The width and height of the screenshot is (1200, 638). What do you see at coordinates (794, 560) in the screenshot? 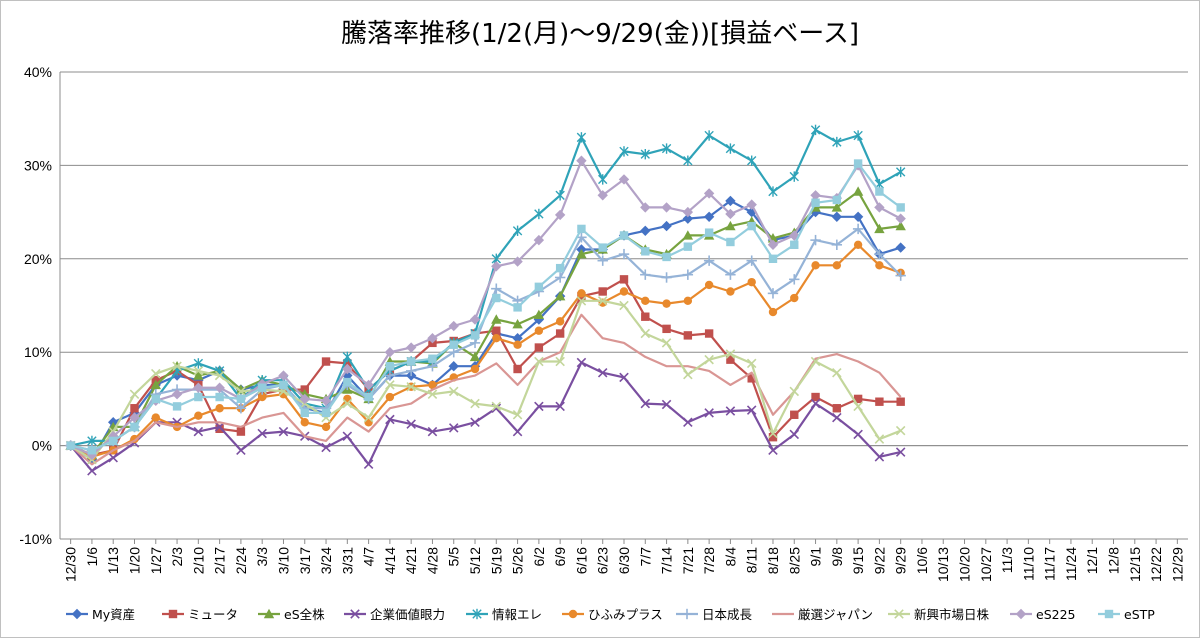
I see `x-tick-label: 8/25` at bounding box center [794, 560].